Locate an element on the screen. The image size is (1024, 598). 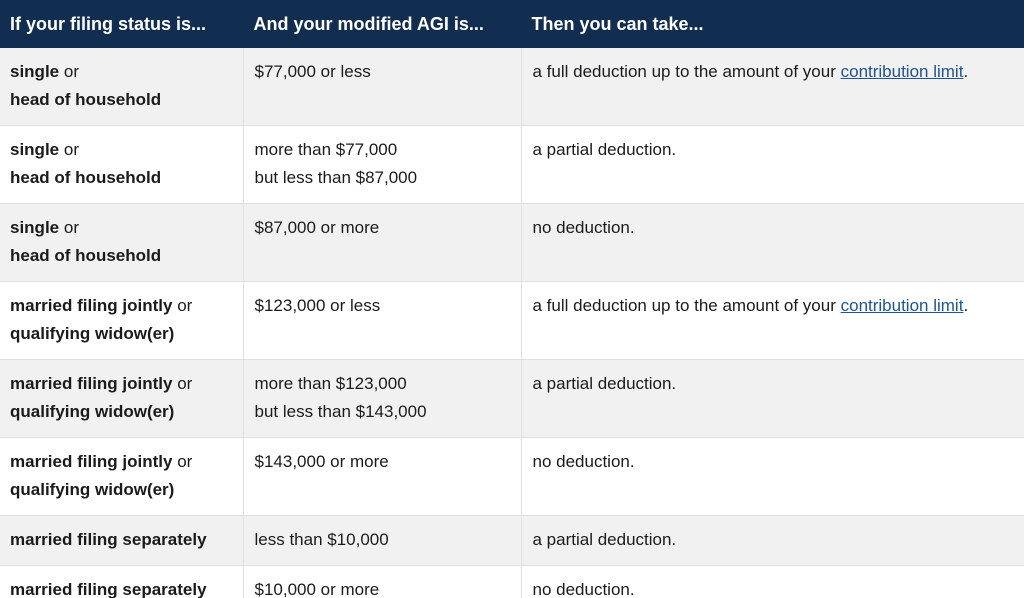
agi-cell: $143,000 or more is located at coordinates (382, 476).